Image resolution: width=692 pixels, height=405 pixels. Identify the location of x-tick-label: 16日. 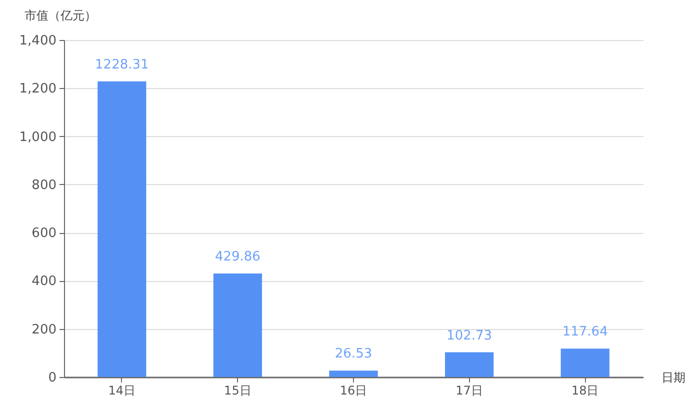
(354, 391).